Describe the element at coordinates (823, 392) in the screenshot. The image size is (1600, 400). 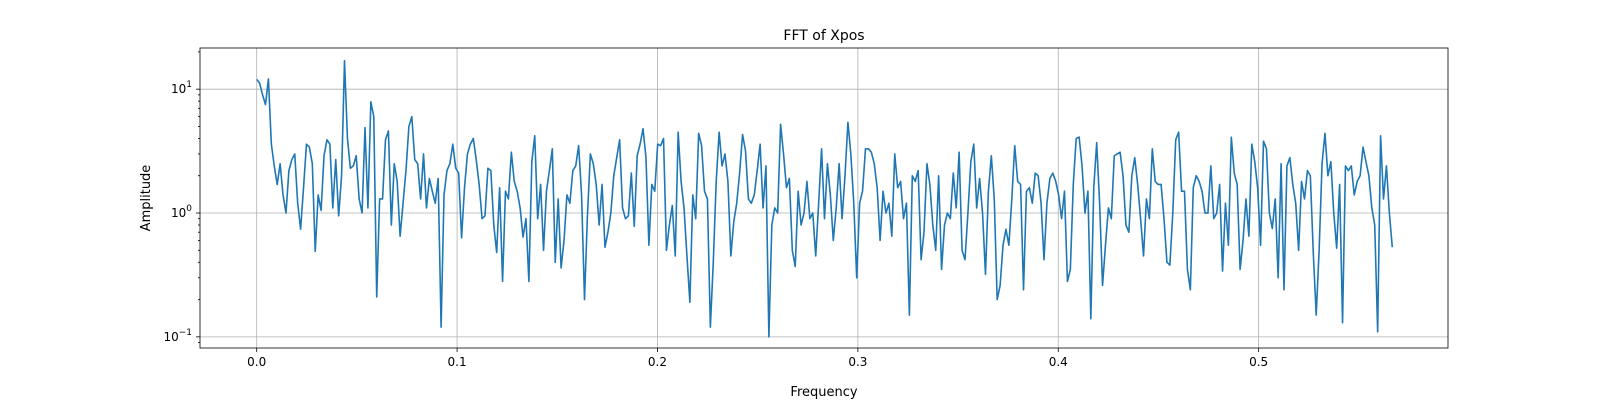
I see `x-axis-label: Frequency` at that location.